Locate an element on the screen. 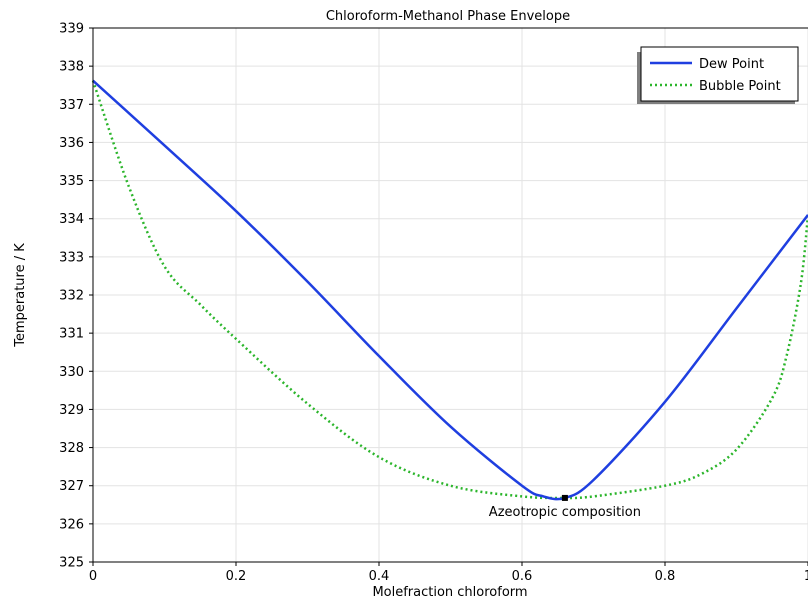 The image size is (808, 601). legend-label-bubble-point: Bubble Point is located at coordinates (740, 86).